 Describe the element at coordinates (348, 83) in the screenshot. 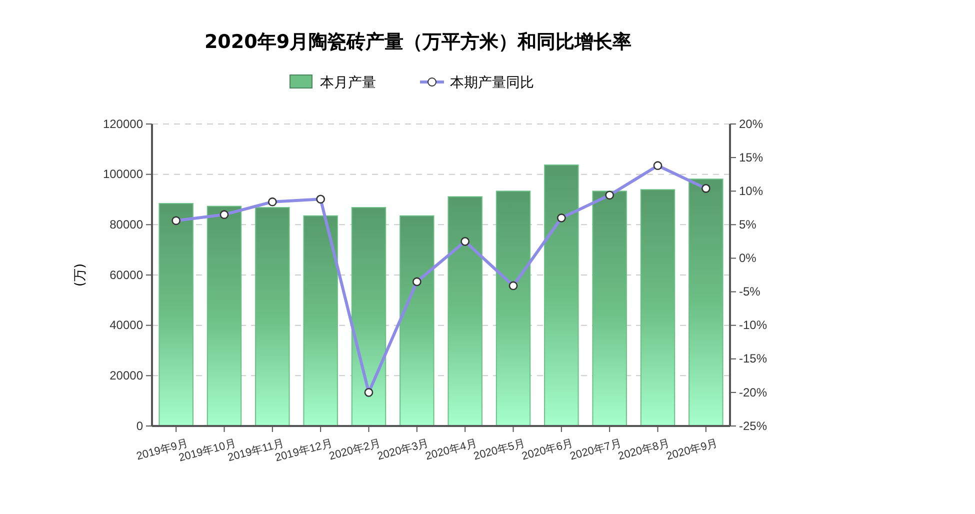

I see `legend-label: 本月产量` at that location.